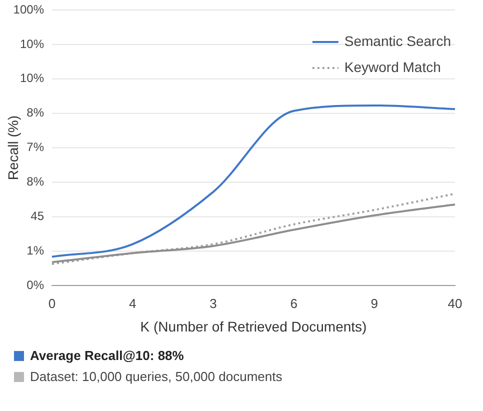 The width and height of the screenshot is (483, 411). What do you see at coordinates (12, 148) in the screenshot?
I see `y-axis-title: Recall (%)` at bounding box center [12, 148].